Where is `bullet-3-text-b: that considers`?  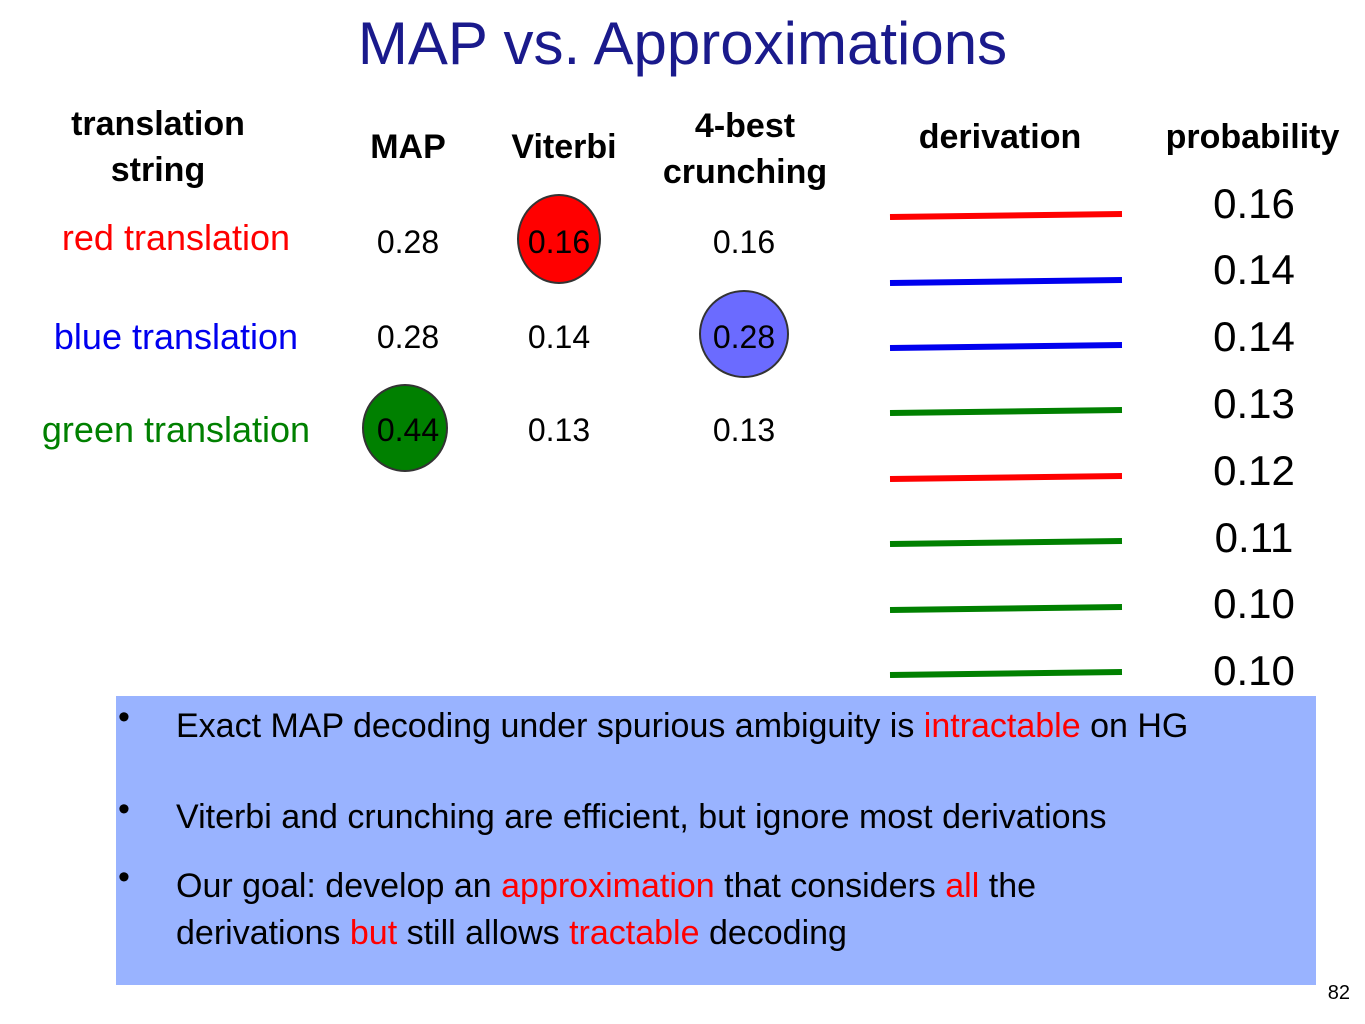 bullet-3-text-b: that considers is located at coordinates (830, 886).